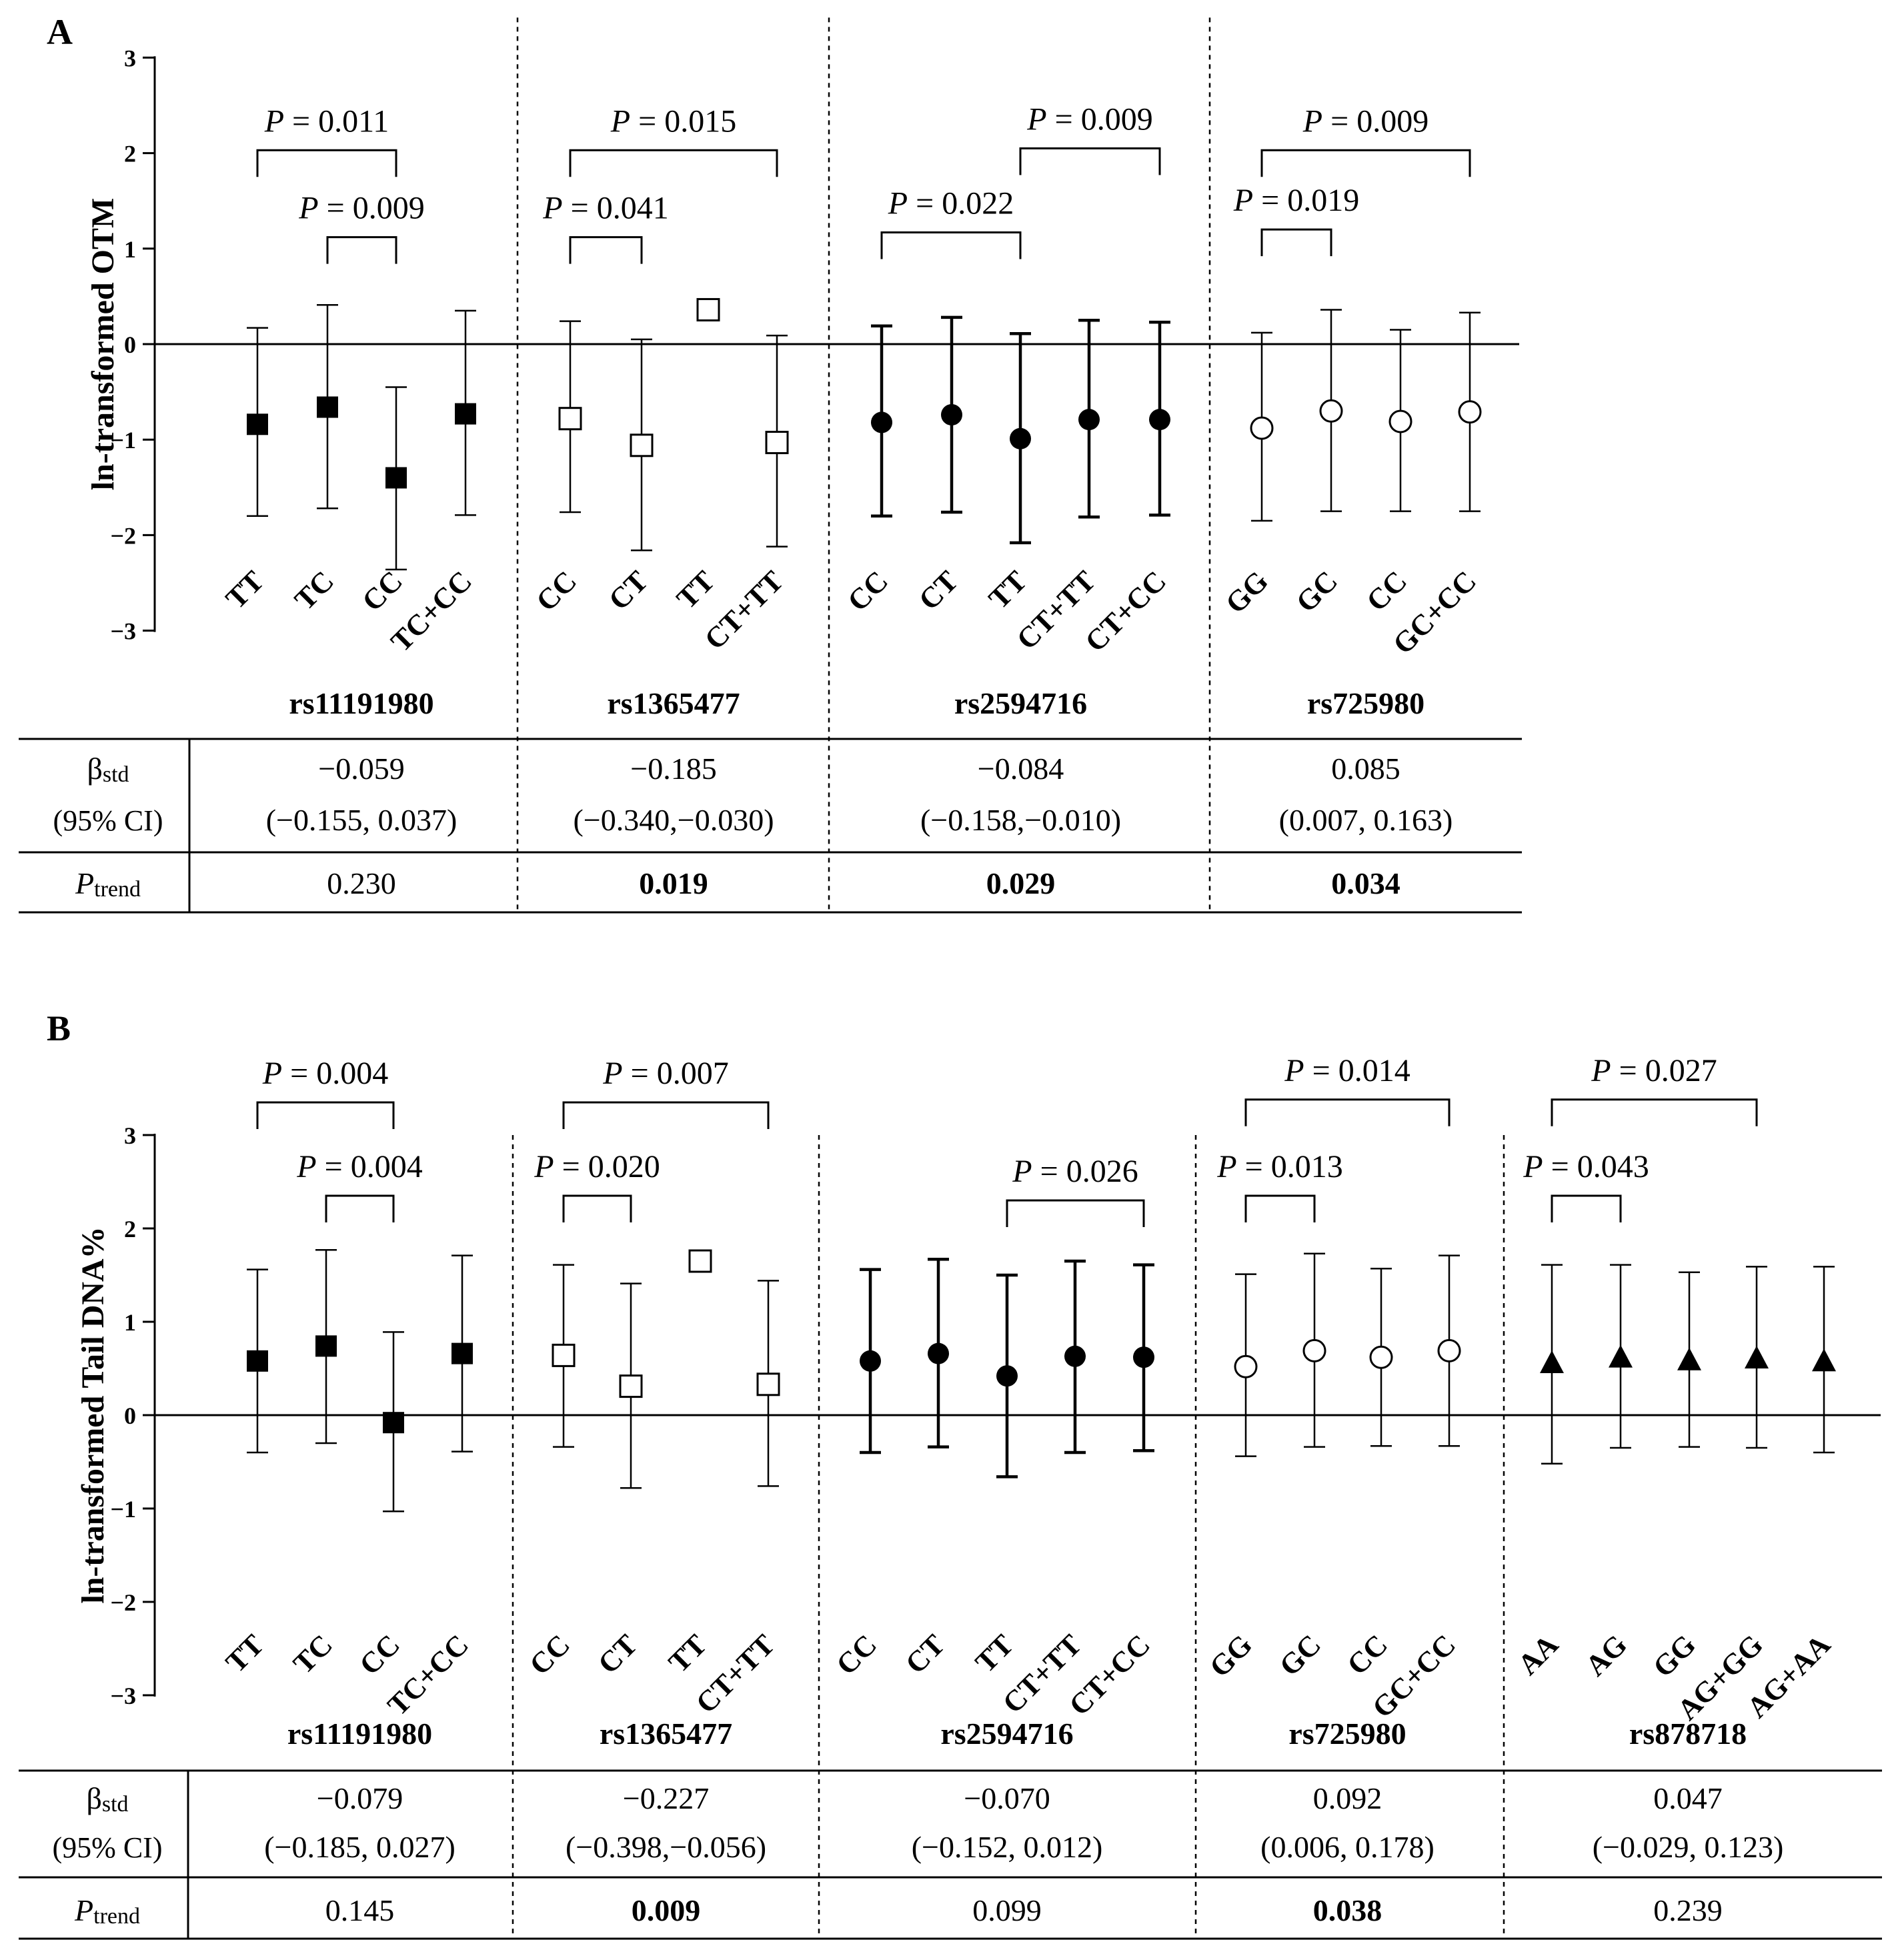  I want to click on y-tick-label: −2, so click(123, 535).